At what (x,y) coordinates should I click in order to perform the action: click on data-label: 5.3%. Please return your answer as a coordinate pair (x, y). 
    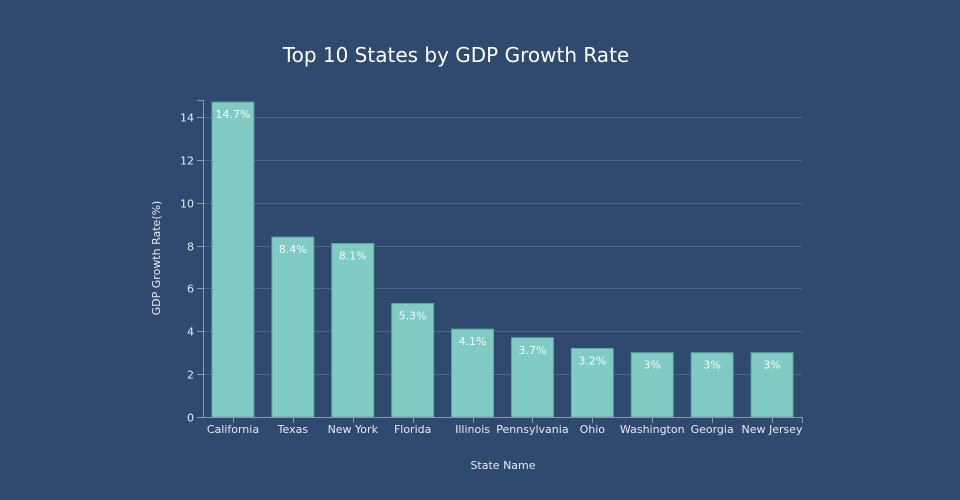
    Looking at the image, I should click on (413, 315).